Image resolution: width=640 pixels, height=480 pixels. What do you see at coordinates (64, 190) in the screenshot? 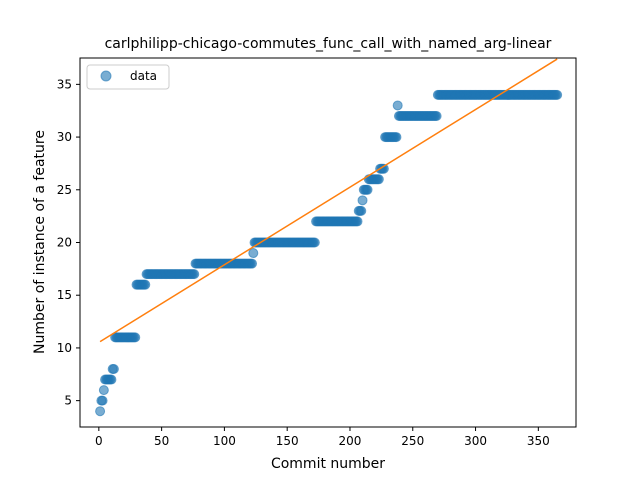
I see `y-tick-label: 25` at bounding box center [64, 190].